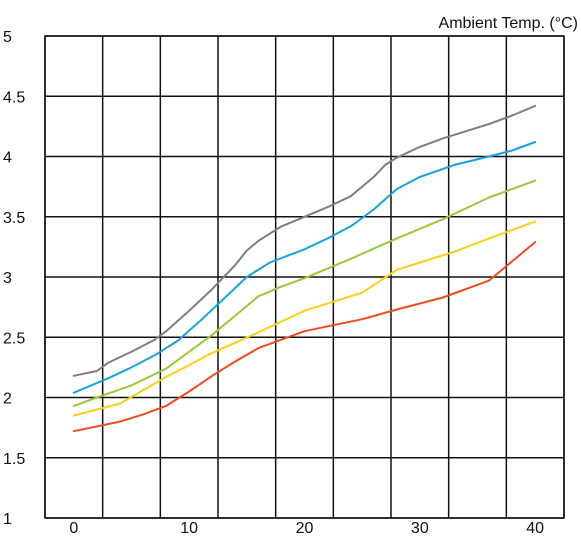 Image resolution: width=581 pixels, height=537 pixels. I want to click on y-tick-label-8: 5, so click(7, 37).